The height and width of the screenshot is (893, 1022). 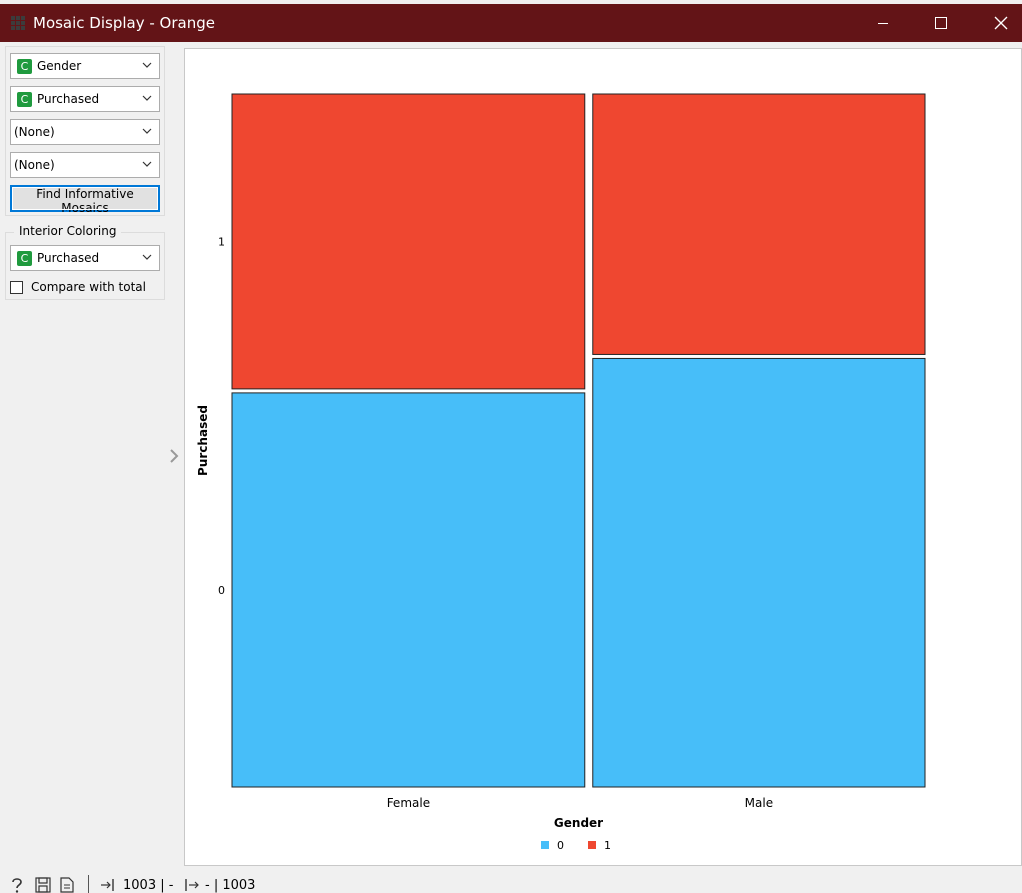 What do you see at coordinates (578, 823) in the screenshot?
I see `x-axis-title: Gender` at bounding box center [578, 823].